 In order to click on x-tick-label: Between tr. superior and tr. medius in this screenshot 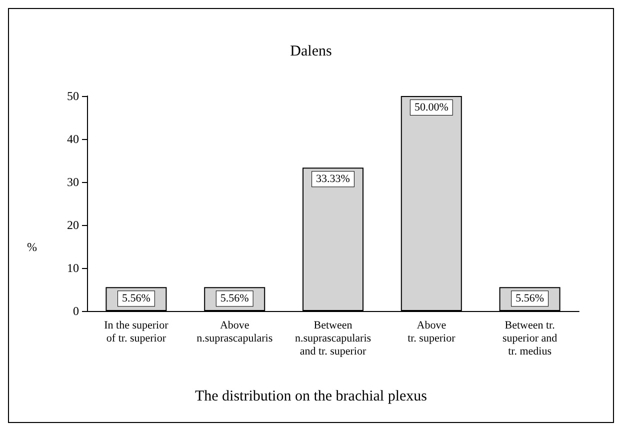, I will do `click(530, 339)`.